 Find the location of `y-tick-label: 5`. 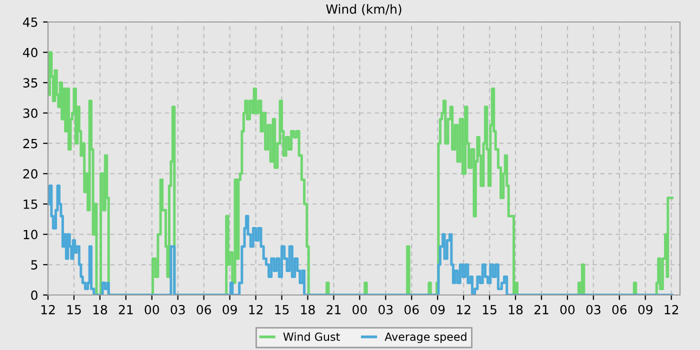

y-tick-label: 5 is located at coordinates (34, 265).